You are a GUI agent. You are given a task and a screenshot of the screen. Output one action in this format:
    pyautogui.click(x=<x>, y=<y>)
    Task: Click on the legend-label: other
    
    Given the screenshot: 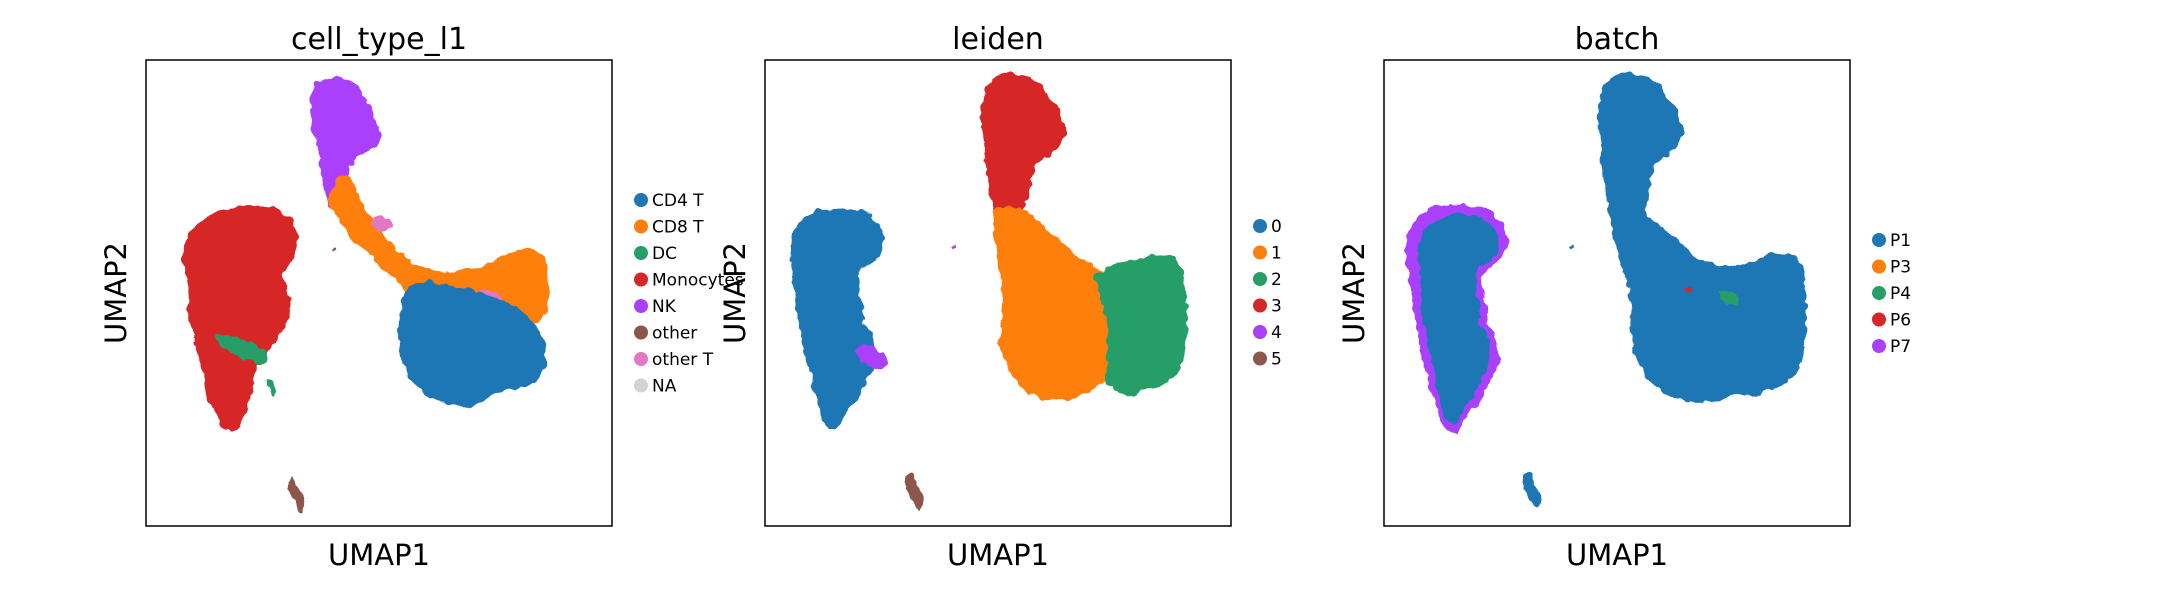 What is the action you would take?
    pyautogui.click(x=674, y=334)
    